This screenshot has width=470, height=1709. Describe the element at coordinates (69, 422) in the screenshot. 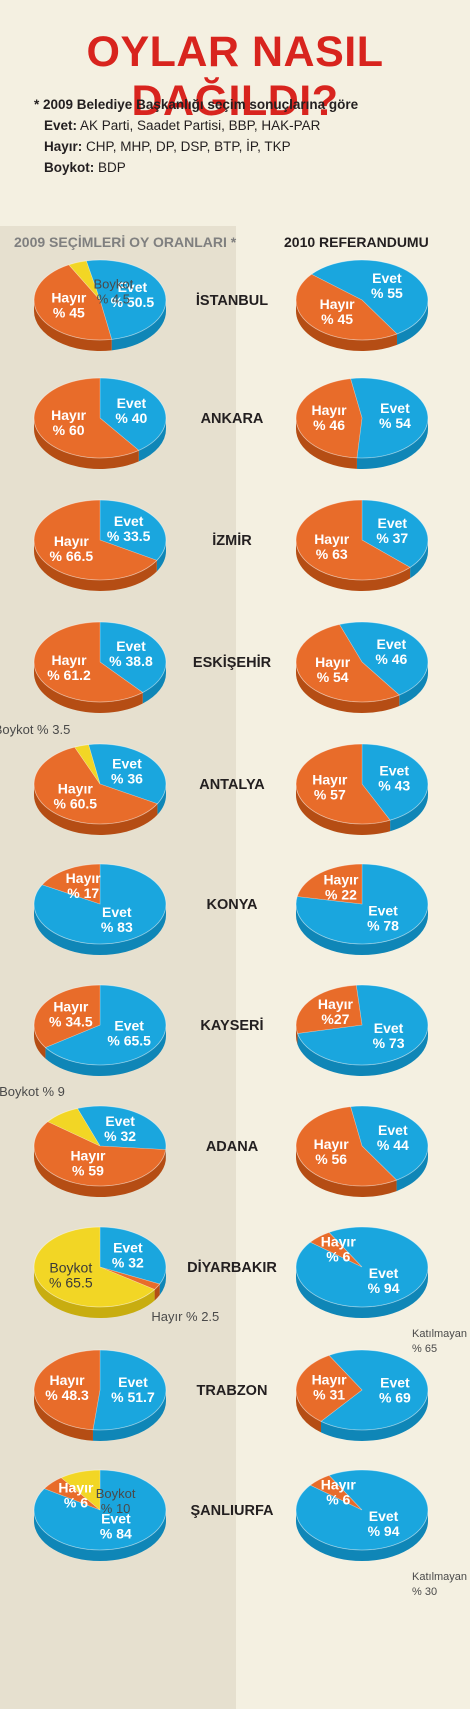

I see `label-2009-hayir: Hayır% 60` at that location.